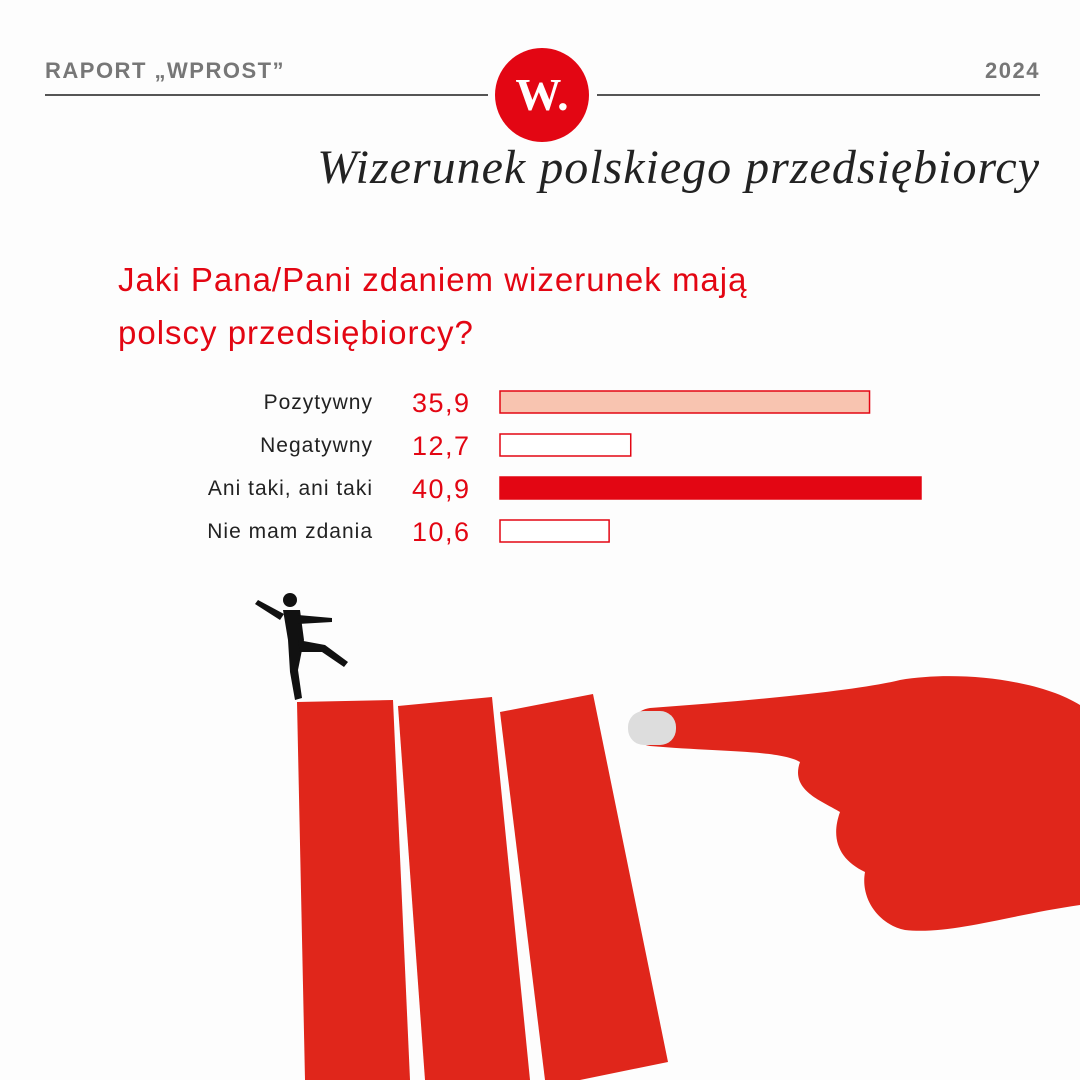  I want to click on value-label: 12,7, so click(441, 446).